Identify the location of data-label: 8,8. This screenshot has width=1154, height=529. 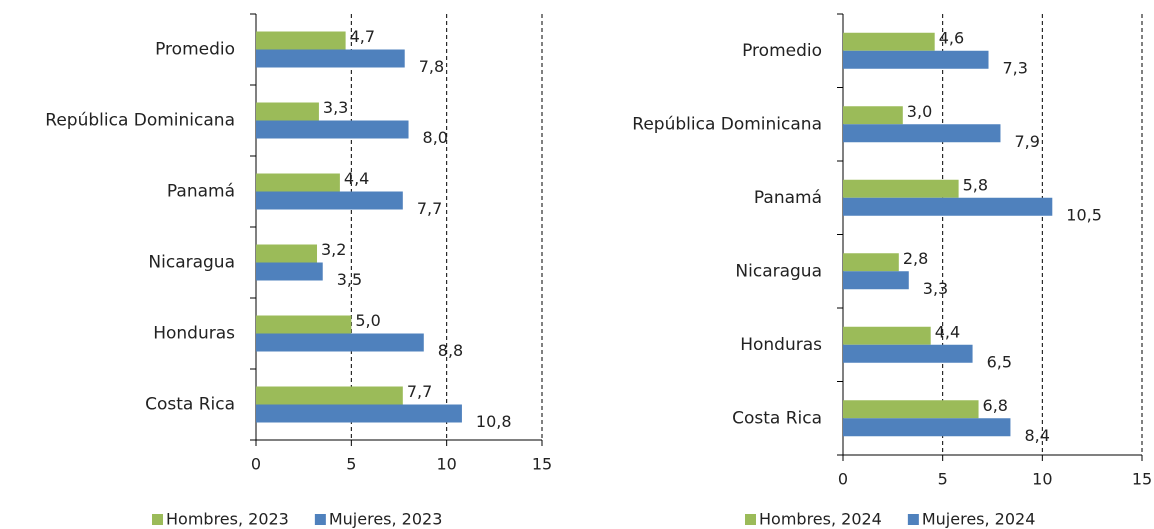
(450, 350).